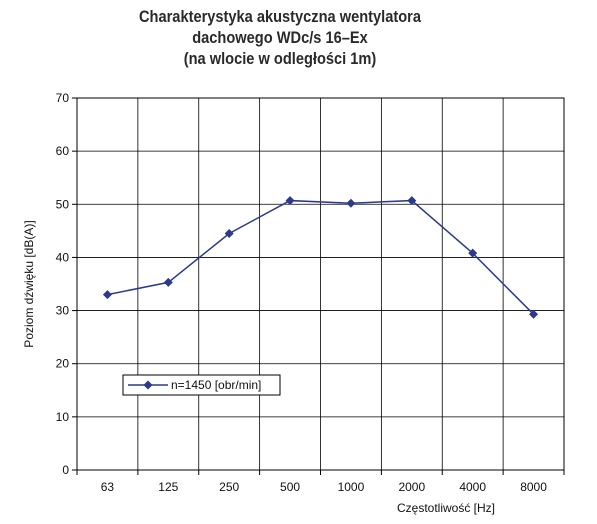 This screenshot has width=597, height=524. Describe the element at coordinates (533, 487) in the screenshot. I see `x-tick-label: 8000` at that location.